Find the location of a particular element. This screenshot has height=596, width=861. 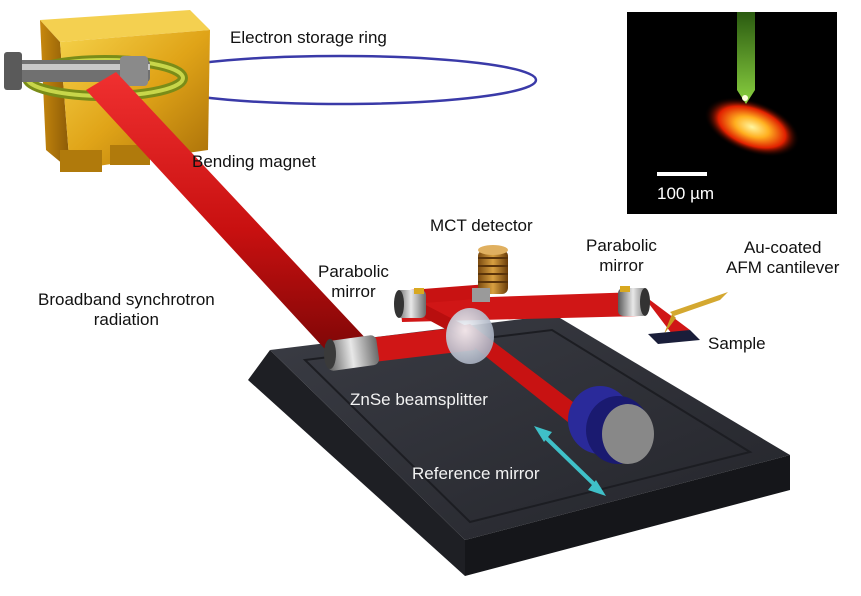

afm-cantilever is located at coordinates (696, 313).